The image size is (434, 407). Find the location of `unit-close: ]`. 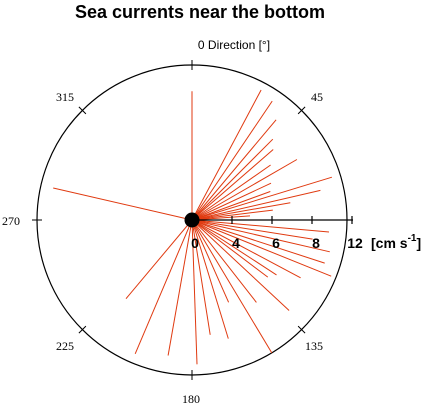

unit-close: ] is located at coordinates (418, 243).